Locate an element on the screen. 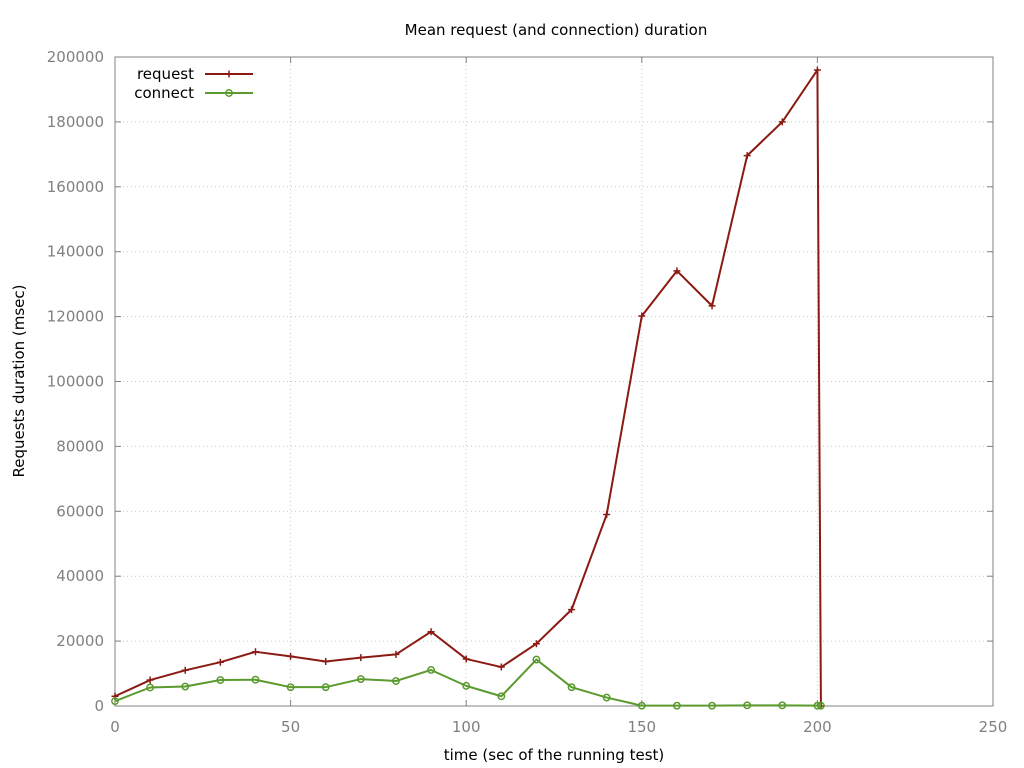 This screenshot has width=1024, height=768. legend-marker-request is located at coordinates (229, 74).